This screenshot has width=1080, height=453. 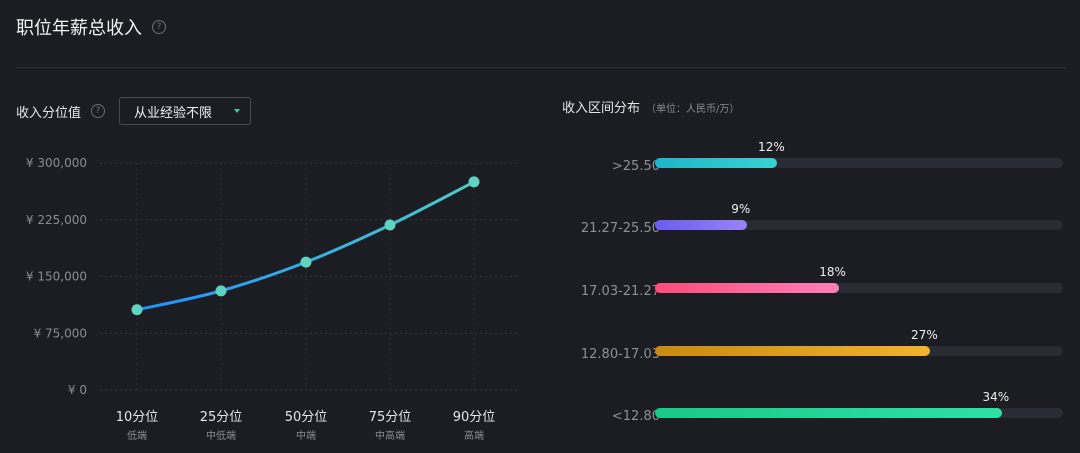 What do you see at coordinates (693, 109) in the screenshot?
I see `distribution-unit: （单位：人民币/万）` at bounding box center [693, 109].